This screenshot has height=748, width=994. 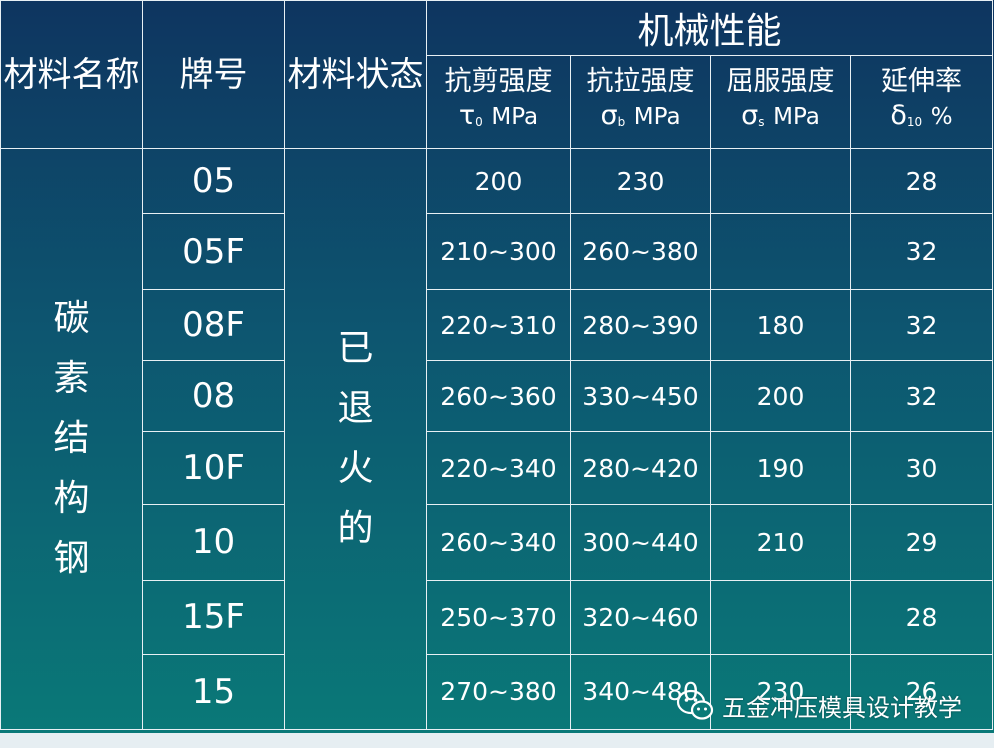 What do you see at coordinates (497, 740) in the screenshot?
I see `bottom-bar` at bounding box center [497, 740].